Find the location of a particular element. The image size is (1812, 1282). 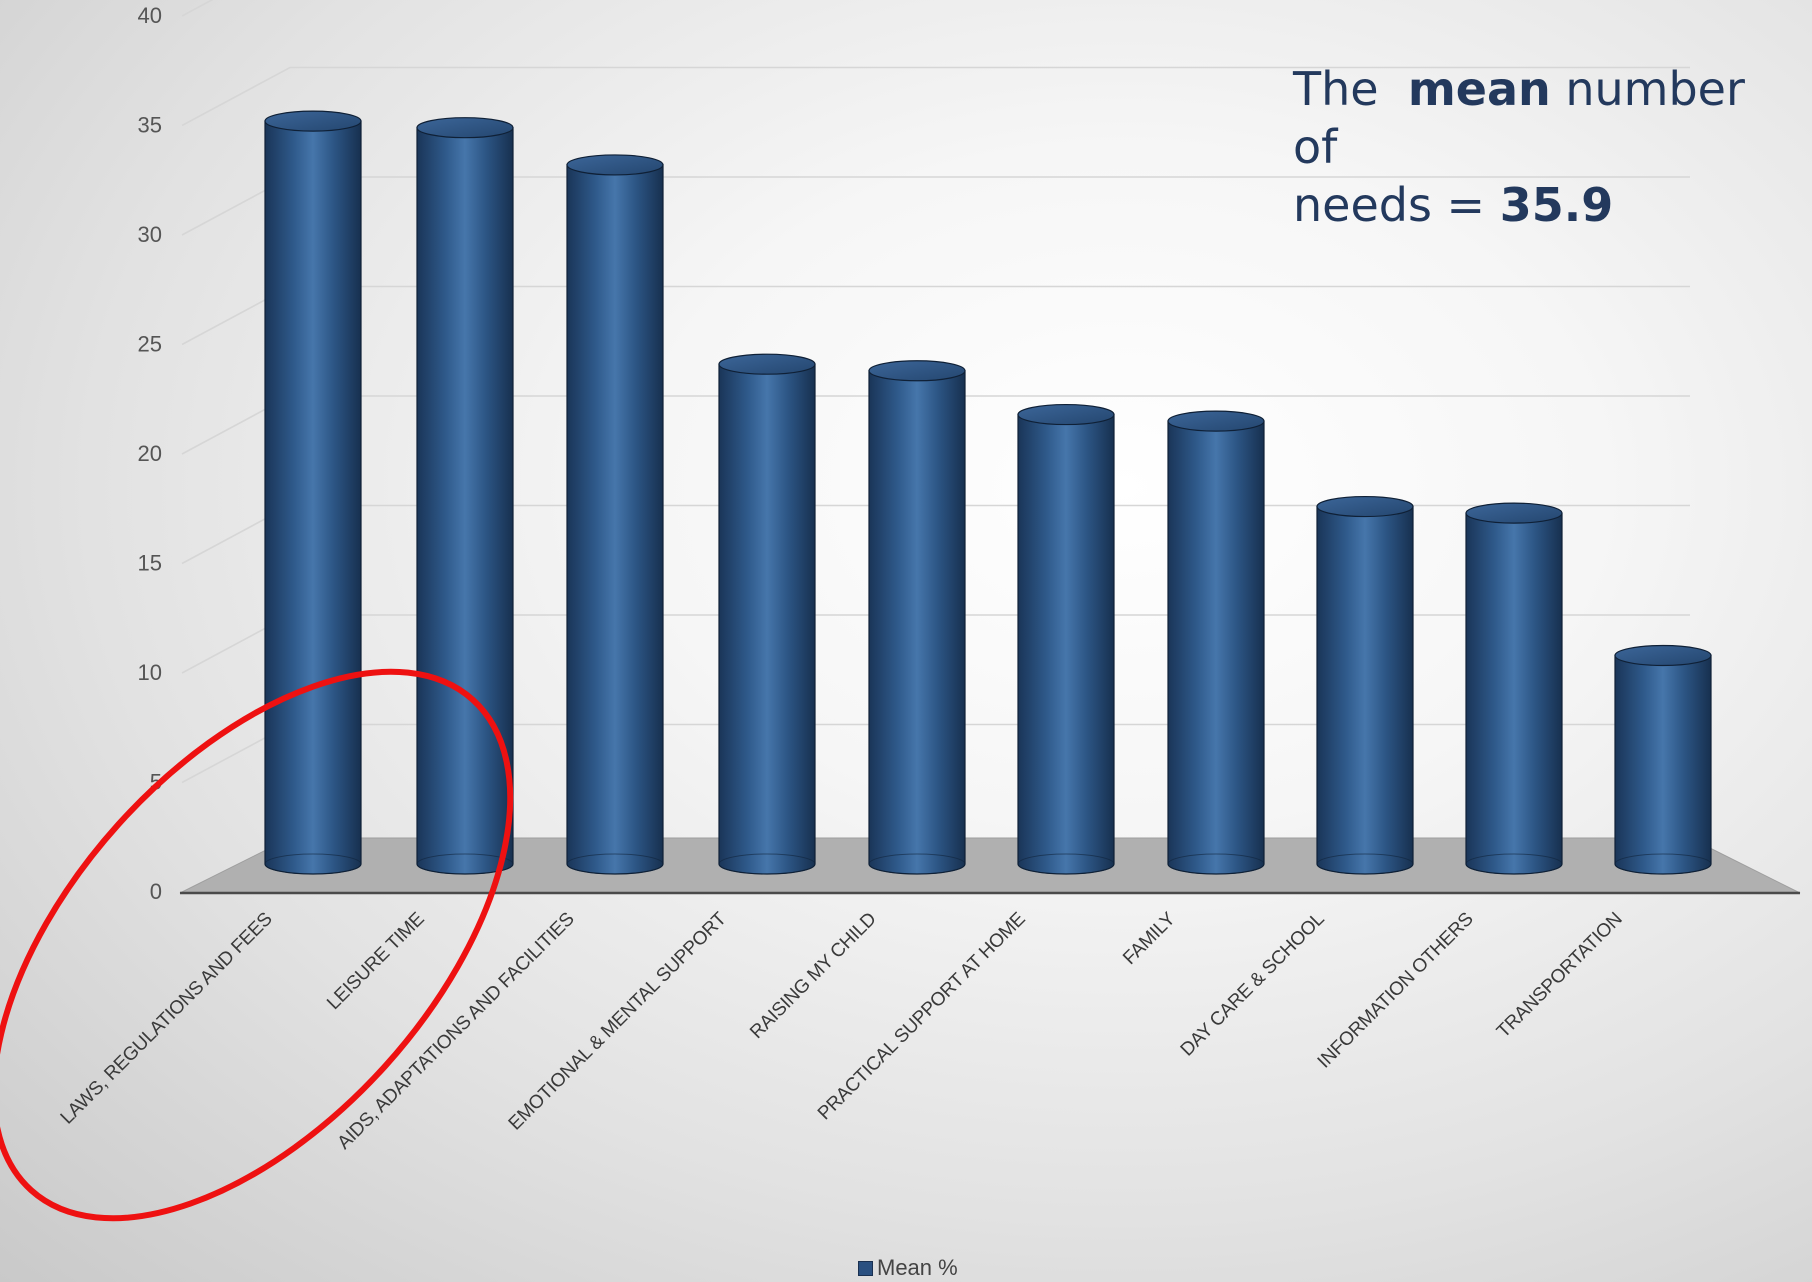

x-category-label: AIDS, ADAPTATIONS AND FACILITIES is located at coordinates (456, 1031).